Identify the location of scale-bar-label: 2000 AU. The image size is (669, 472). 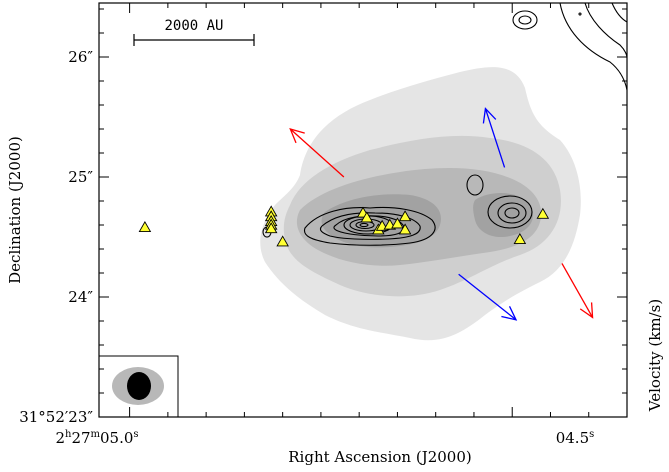
(193, 26).